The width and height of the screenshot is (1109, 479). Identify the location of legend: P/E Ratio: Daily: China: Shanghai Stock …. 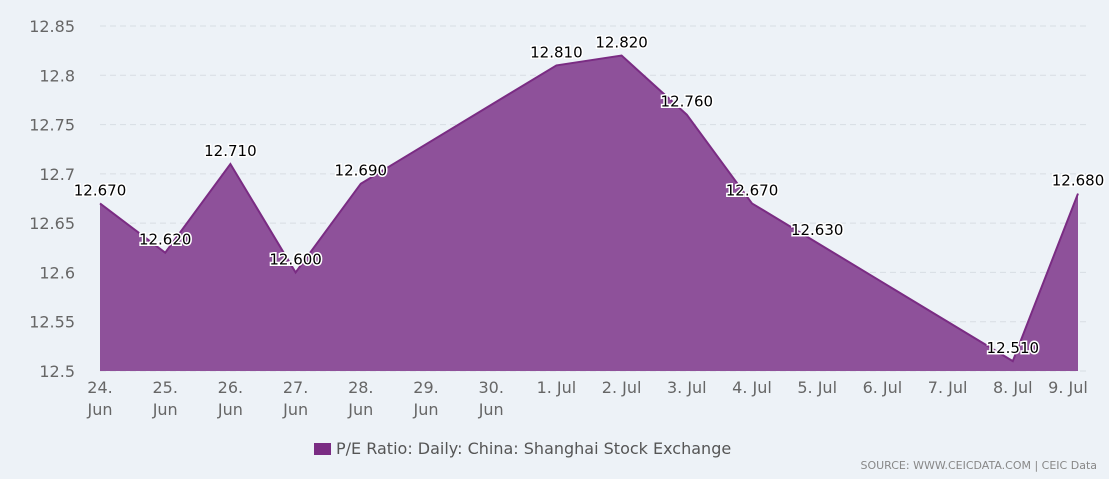
(522, 448).